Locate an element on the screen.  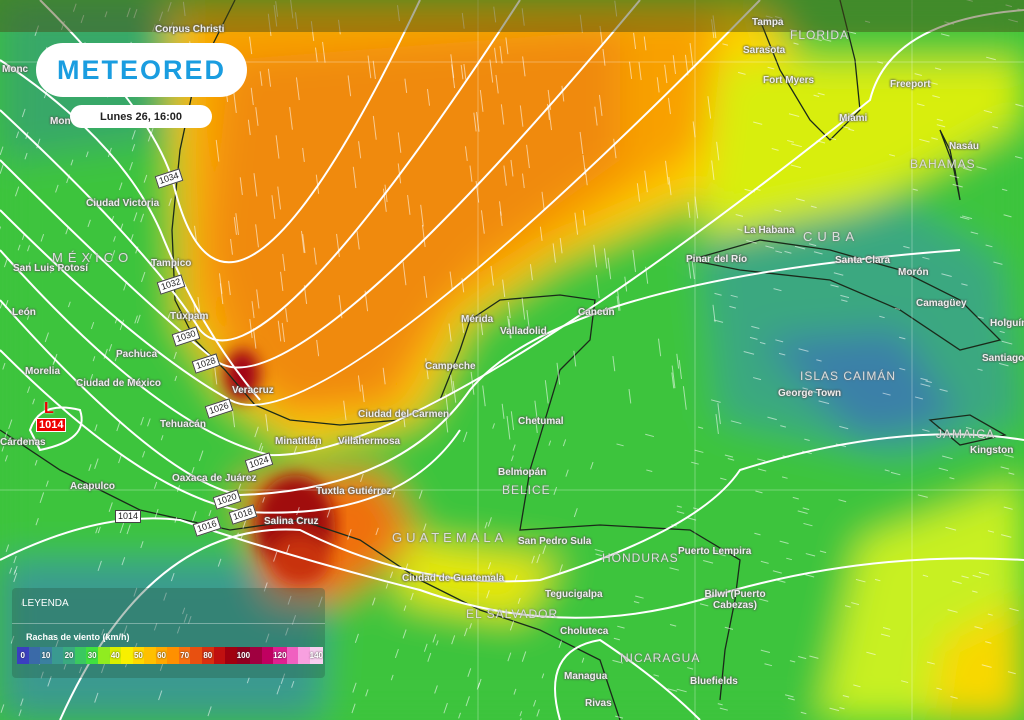
city-label: San Pedro Sula is located at coordinates (555, 541).